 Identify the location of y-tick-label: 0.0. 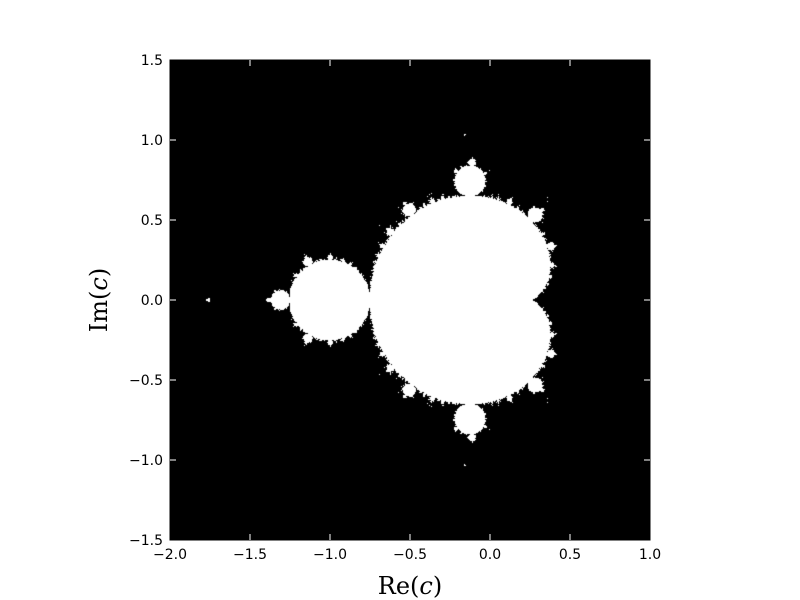
(152, 301).